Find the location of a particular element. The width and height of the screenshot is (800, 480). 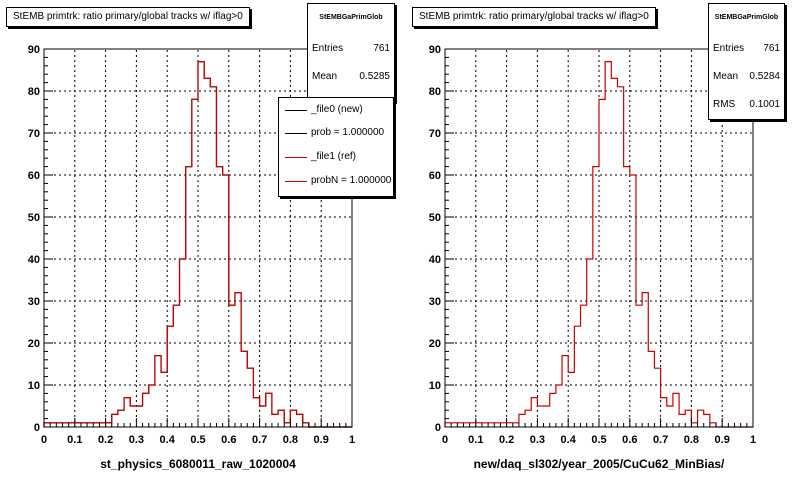

left-stats-box: StEMBGaPrimGlob Entries 761 Mean 0.5285 is located at coordinates (351, 52).